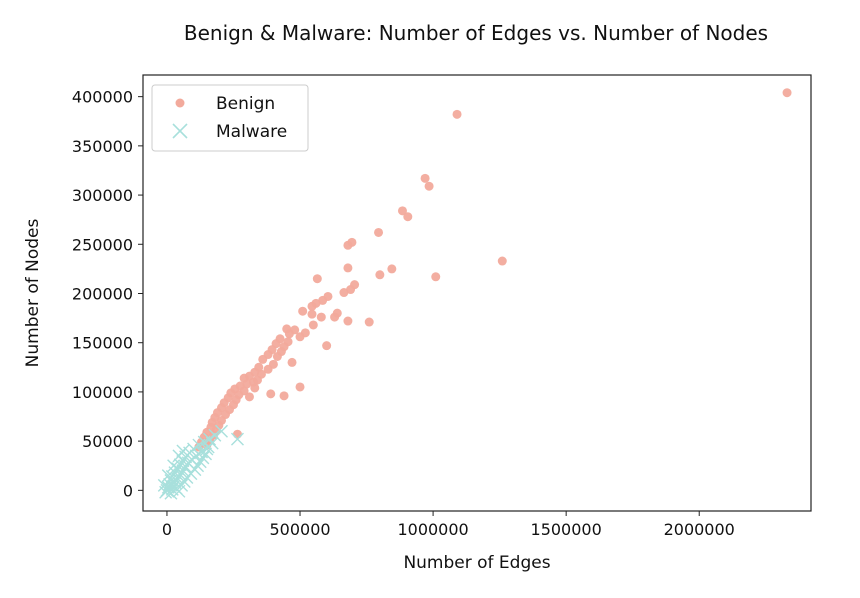 The image size is (860, 598). I want to click on x-tick-label: 1500000, so click(566, 529).